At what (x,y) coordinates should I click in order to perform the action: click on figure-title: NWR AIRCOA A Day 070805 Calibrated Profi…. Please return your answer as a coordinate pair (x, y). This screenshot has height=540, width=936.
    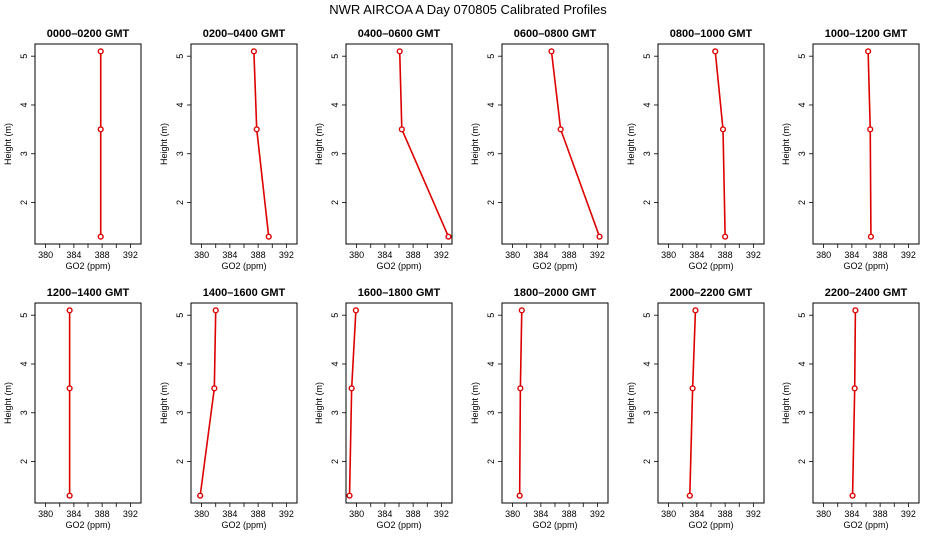
    Looking at the image, I should click on (468, 9).